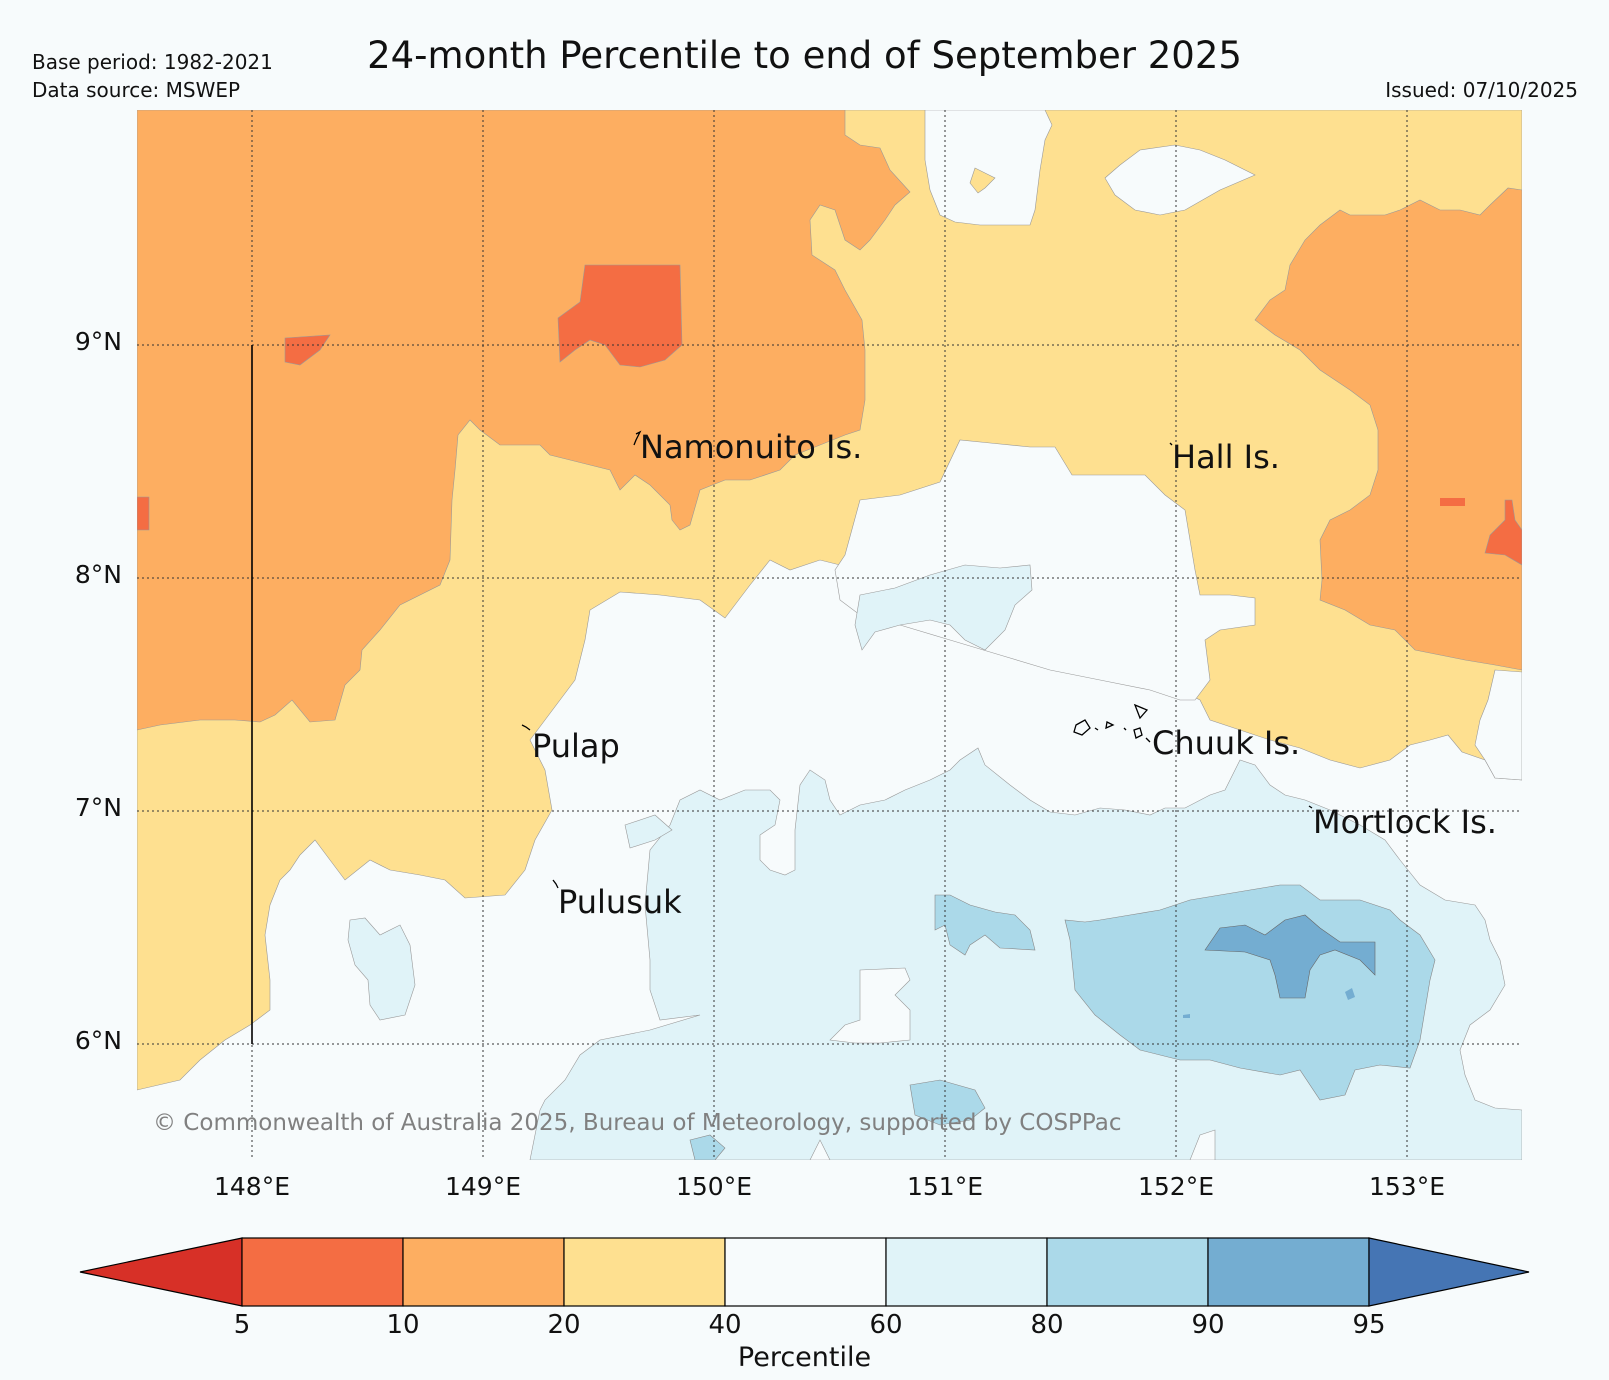 The height and width of the screenshot is (1380, 1609). Describe the element at coordinates (944, 1186) in the screenshot. I see `lon-label-151e: 151°E` at that location.